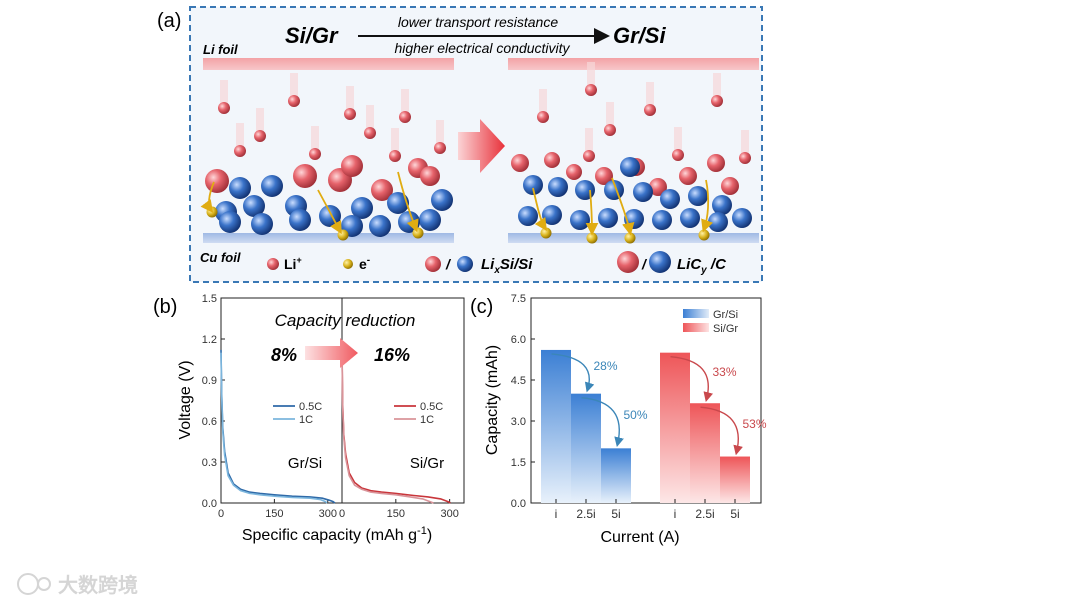 The height and width of the screenshot is (608, 1080). I want to click on y-tick-label: 3.0, so click(518, 422).